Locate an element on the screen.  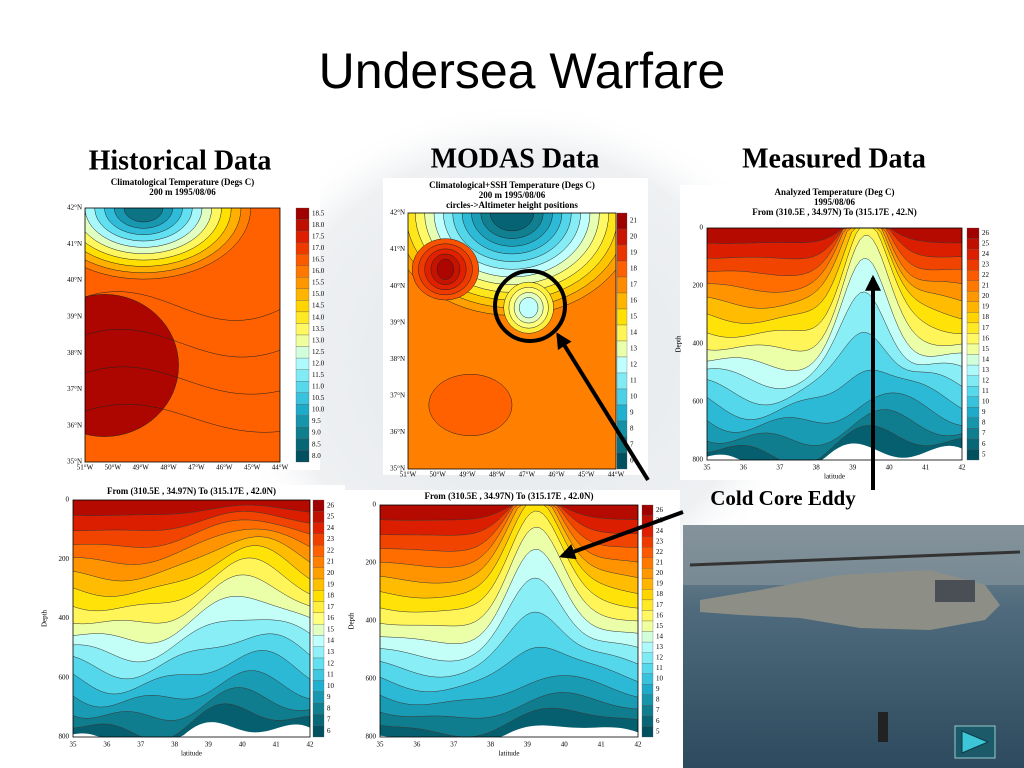
colorbar-label: 17.0 is located at coordinates (318, 248).